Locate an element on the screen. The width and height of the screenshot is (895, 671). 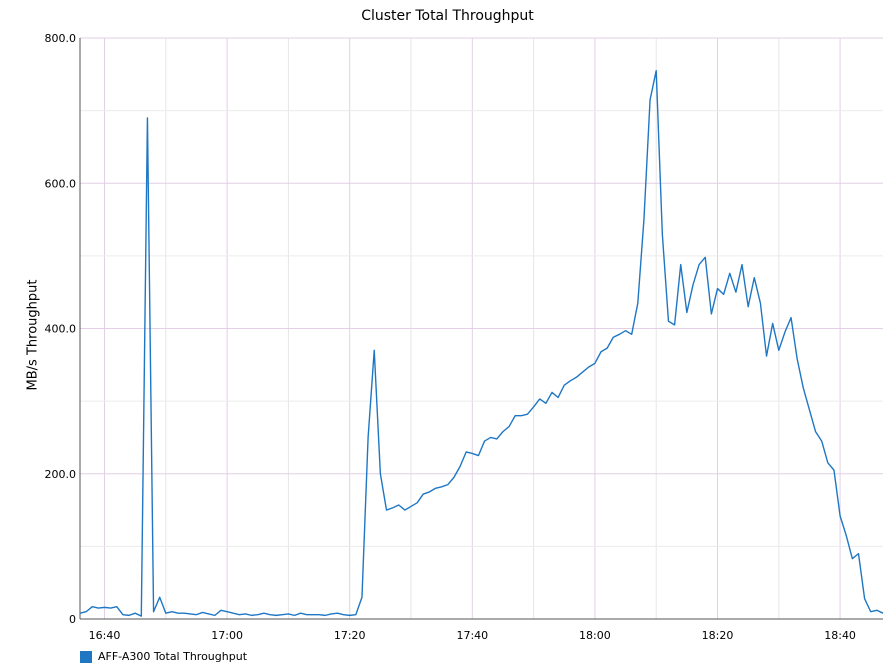
x-tick-label: 18:20 is located at coordinates (718, 635).